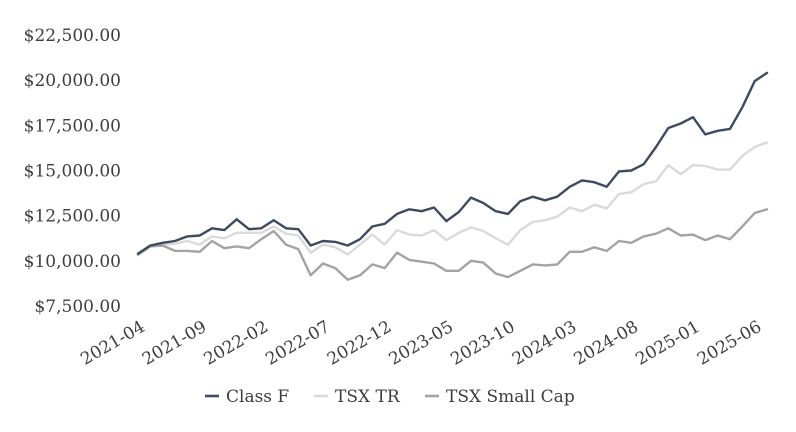  I want to click on x-tick-label: 2025-06, so click(729, 343).